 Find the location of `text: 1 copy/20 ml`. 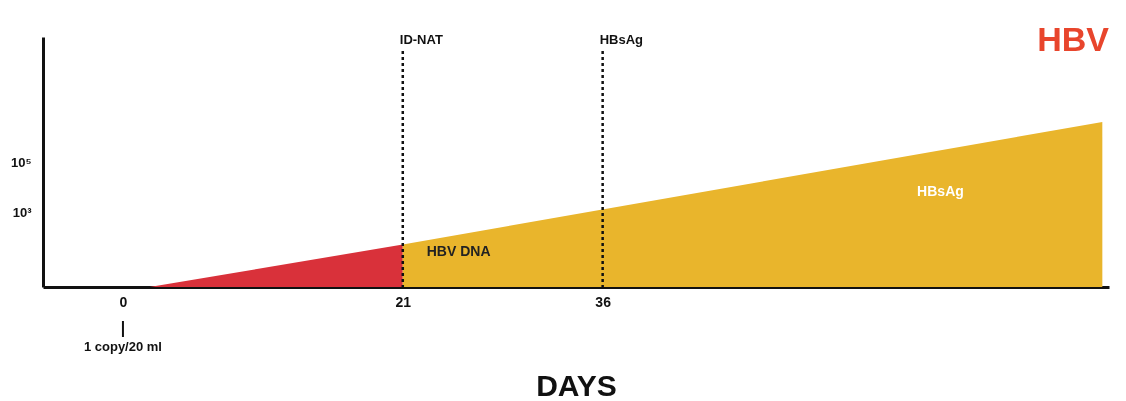

text: 1 copy/20 ml is located at coordinates (122, 346).